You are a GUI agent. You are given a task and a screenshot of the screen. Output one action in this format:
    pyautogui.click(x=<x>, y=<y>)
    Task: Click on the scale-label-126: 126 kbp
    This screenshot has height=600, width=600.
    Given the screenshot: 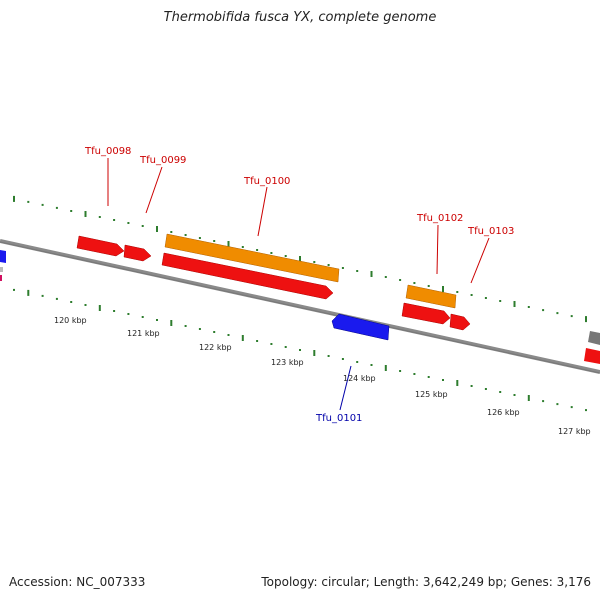 What is the action you would take?
    pyautogui.click(x=503, y=412)
    